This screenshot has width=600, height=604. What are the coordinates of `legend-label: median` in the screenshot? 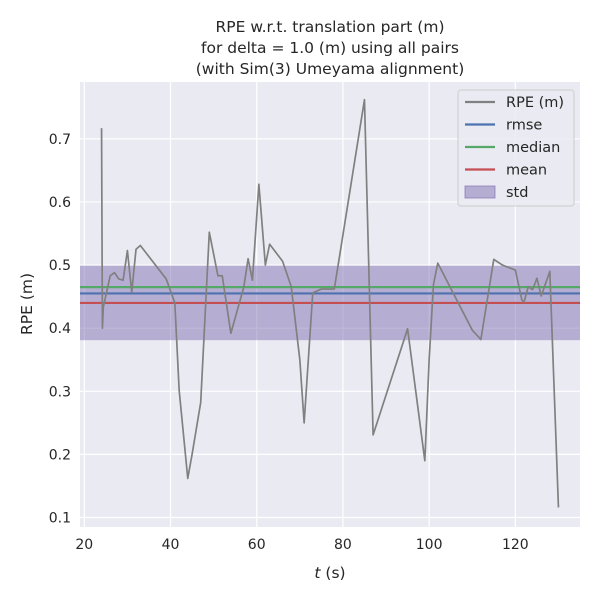 It's located at (533, 148).